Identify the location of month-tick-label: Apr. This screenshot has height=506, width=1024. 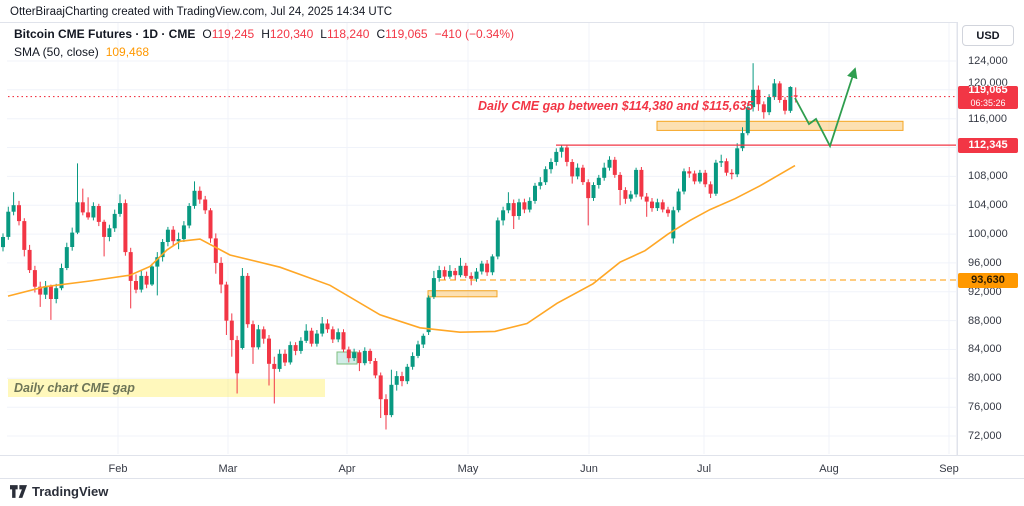
(347, 469).